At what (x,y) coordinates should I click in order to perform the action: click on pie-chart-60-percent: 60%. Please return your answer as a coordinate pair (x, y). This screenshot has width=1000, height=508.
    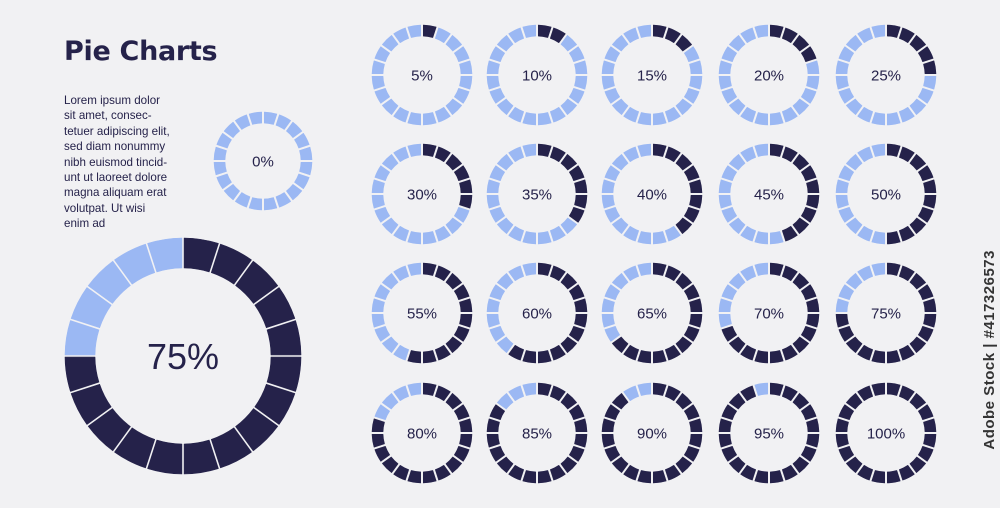
    Looking at the image, I should click on (537, 313).